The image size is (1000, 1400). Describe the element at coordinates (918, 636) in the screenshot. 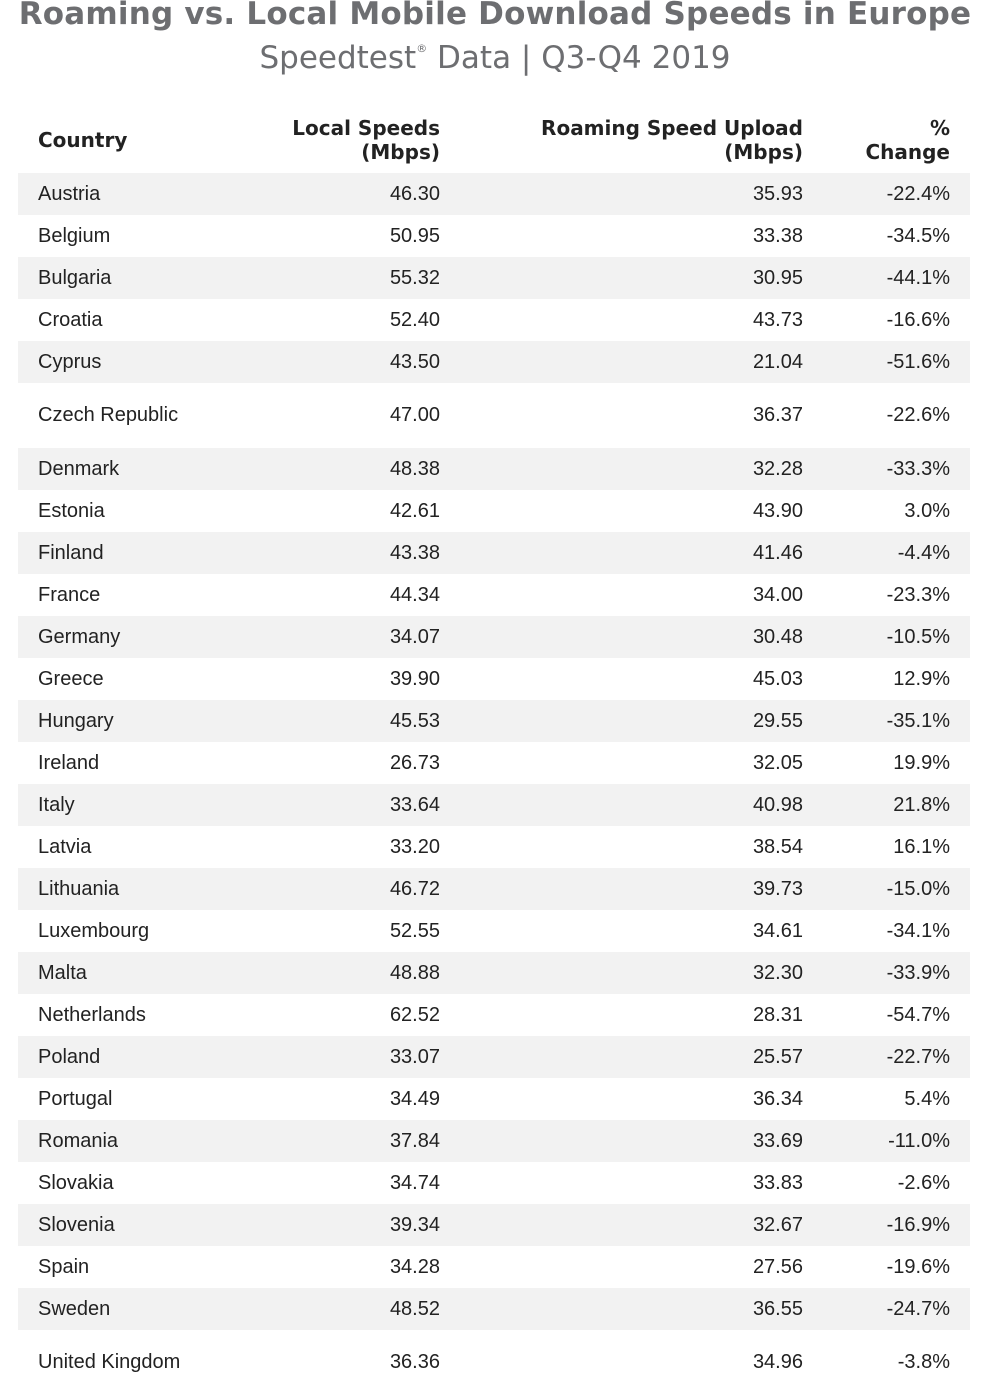

I see `cell-percent-change: -10.5%` at that location.